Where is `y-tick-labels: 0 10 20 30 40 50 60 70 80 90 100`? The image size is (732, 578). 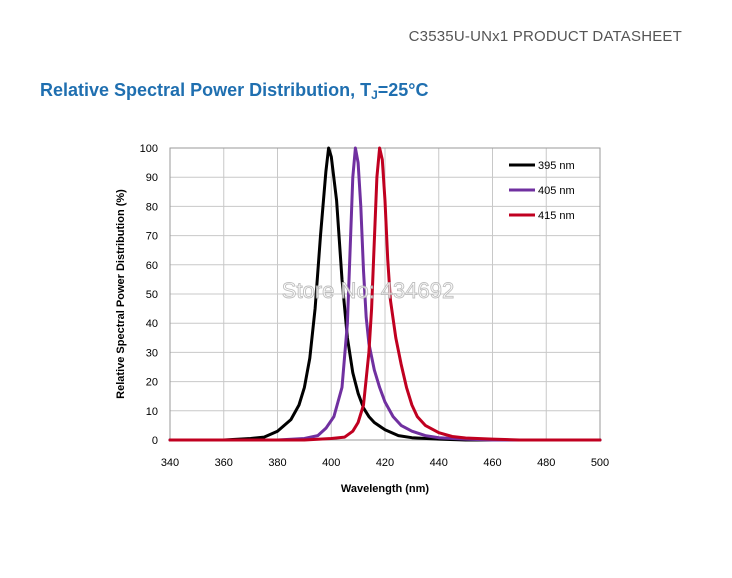 y-tick-labels: 0 10 20 30 40 50 60 70 80 90 100 is located at coordinates (149, 295).